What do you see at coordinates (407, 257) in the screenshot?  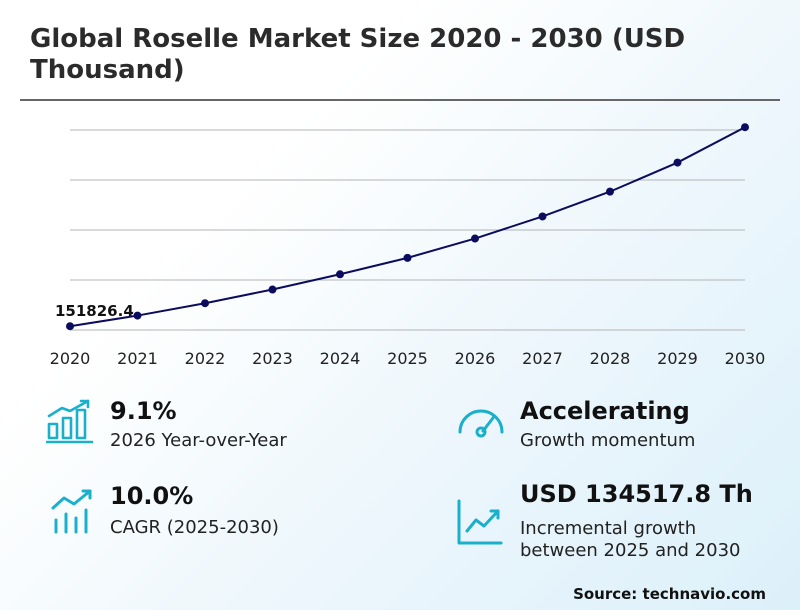 I see `data-point-2025` at bounding box center [407, 257].